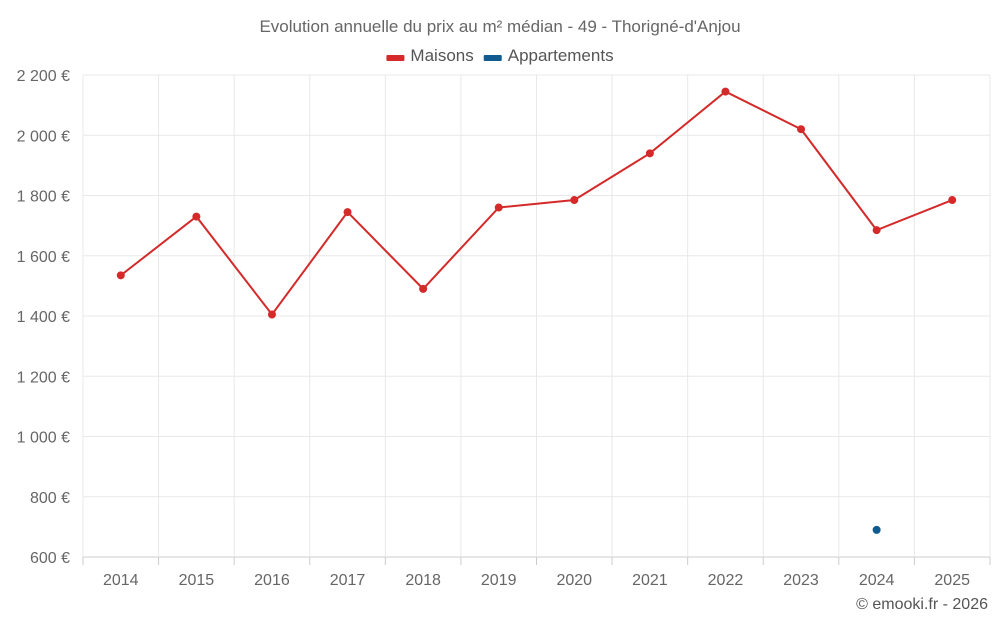 The width and height of the screenshot is (1000, 625). I want to click on y-tick-label: 1 400 €, so click(43, 317).